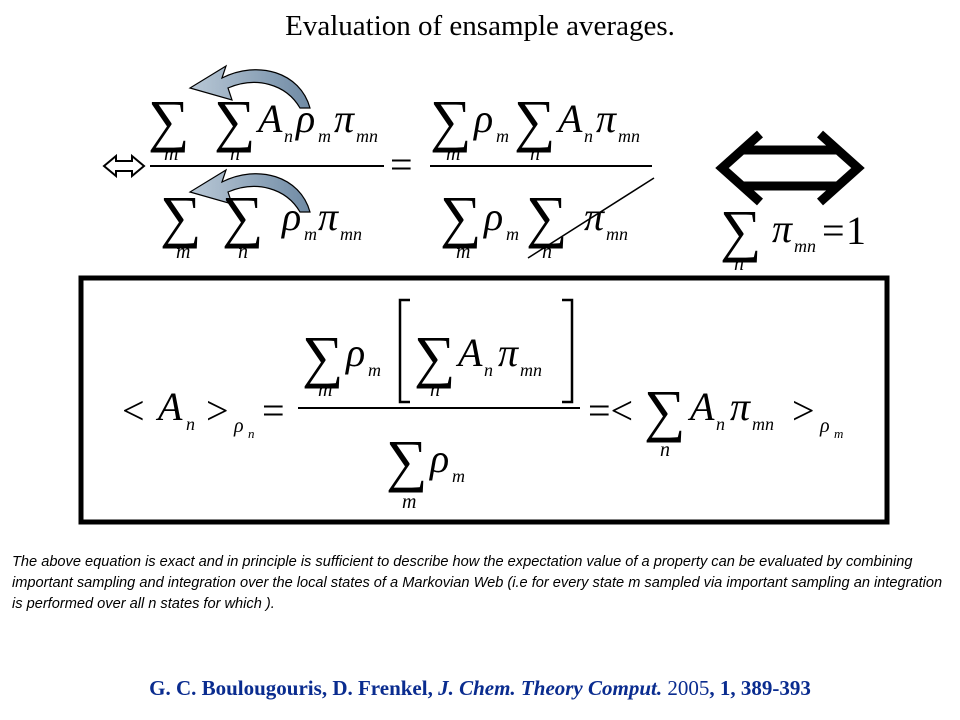 This screenshot has height=720, width=960. Describe the element at coordinates (550, 688) in the screenshot. I see `citation-journal: J. Chem. Theory Comput.` at that location.